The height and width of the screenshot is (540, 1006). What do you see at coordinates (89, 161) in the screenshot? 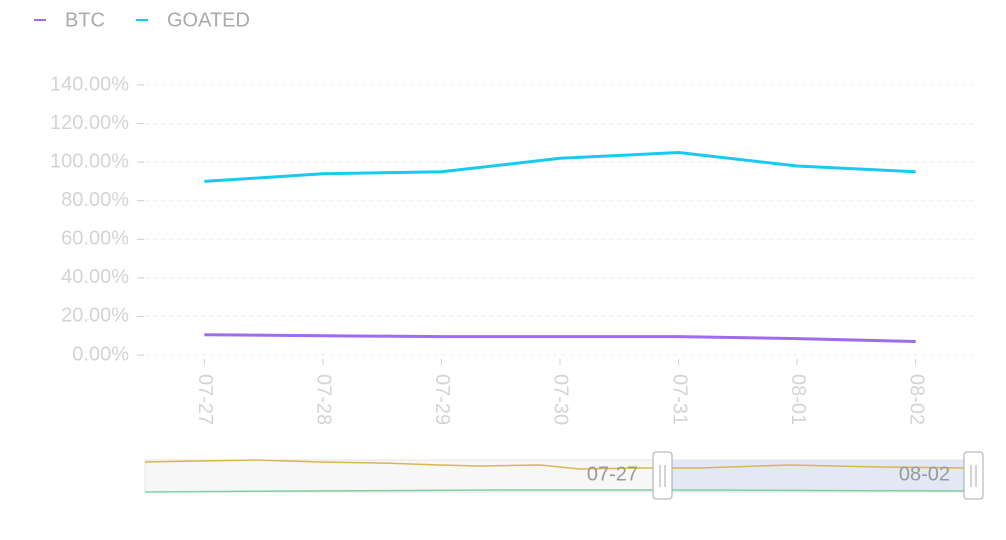
I see `y-tick-label: 100.00%` at bounding box center [89, 161].